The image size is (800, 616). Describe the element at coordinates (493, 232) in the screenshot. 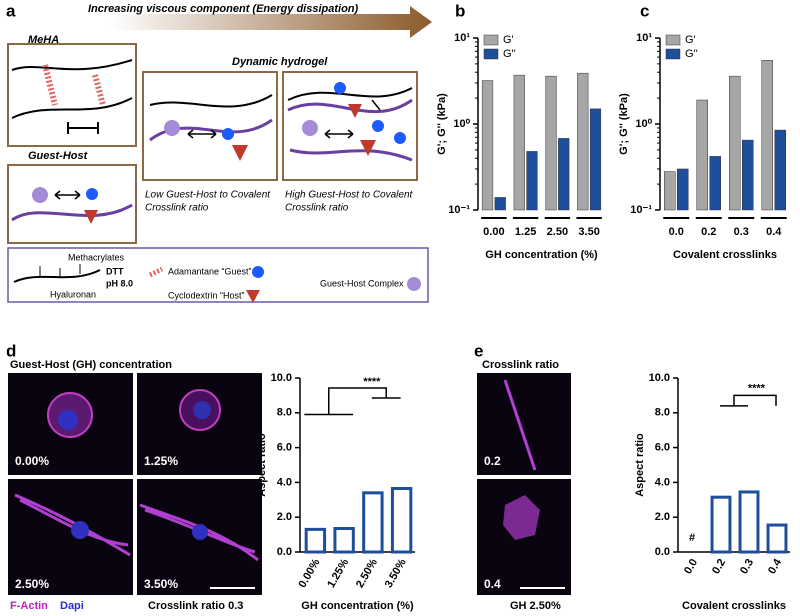

I see `x-tick-label: 0.00` at that location.